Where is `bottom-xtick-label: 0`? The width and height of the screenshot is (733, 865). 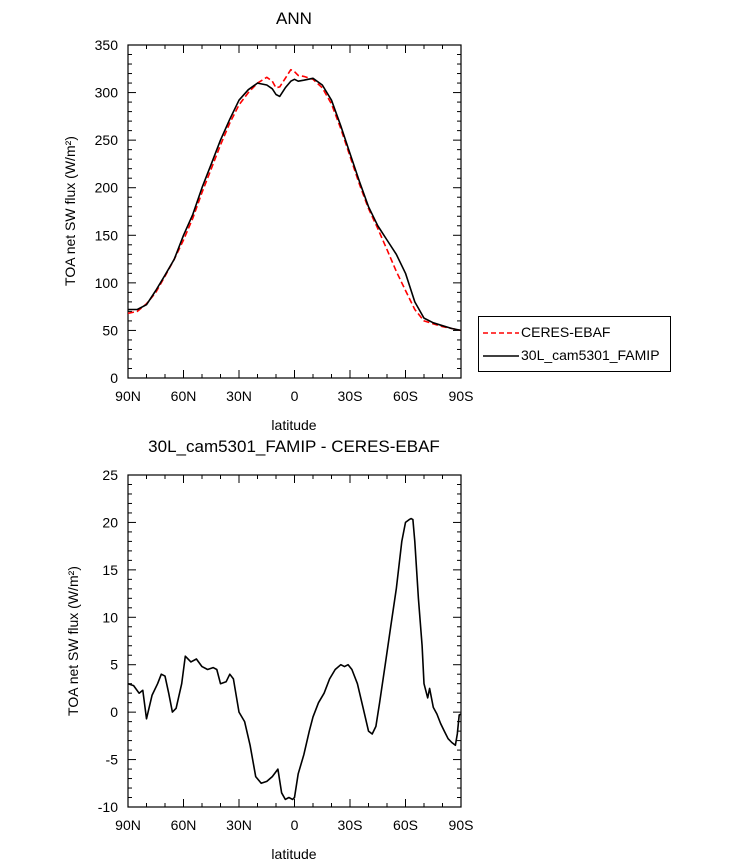 bottom-xtick-label: 0 is located at coordinates (295, 825).